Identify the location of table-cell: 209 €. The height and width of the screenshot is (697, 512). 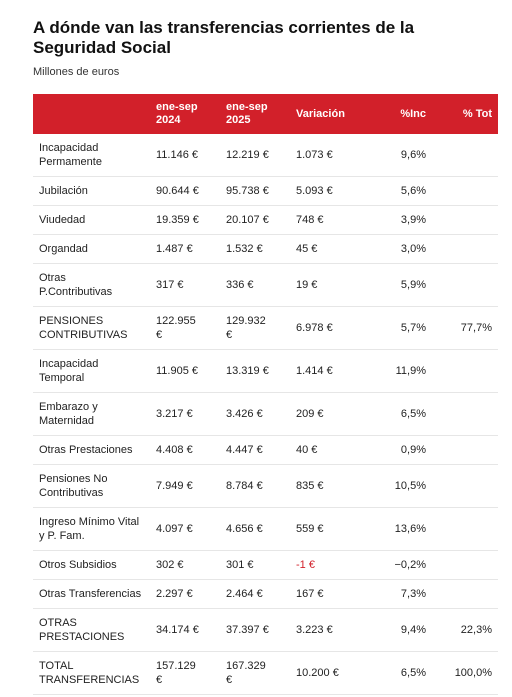
(333, 414).